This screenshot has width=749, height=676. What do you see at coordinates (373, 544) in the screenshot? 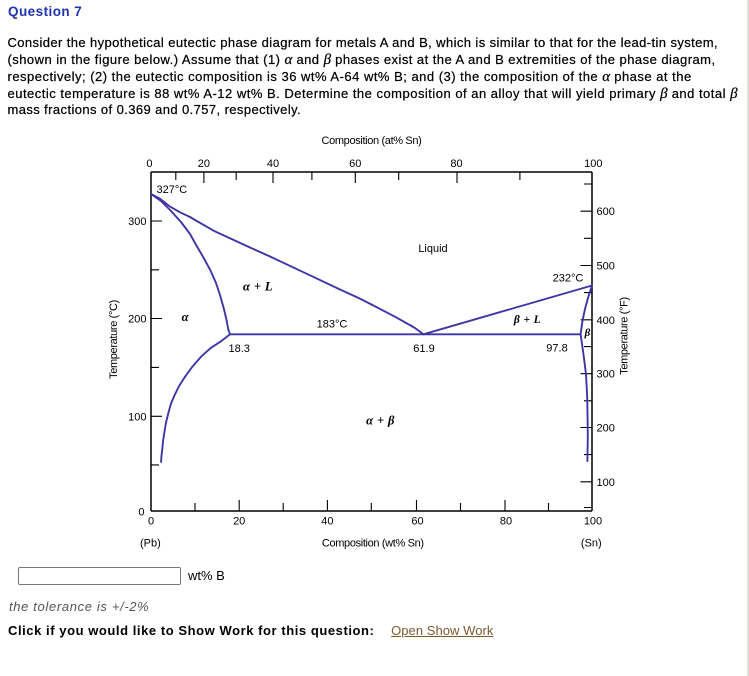
I see `svg-text: Composition (wt% Sn)` at bounding box center [373, 544].